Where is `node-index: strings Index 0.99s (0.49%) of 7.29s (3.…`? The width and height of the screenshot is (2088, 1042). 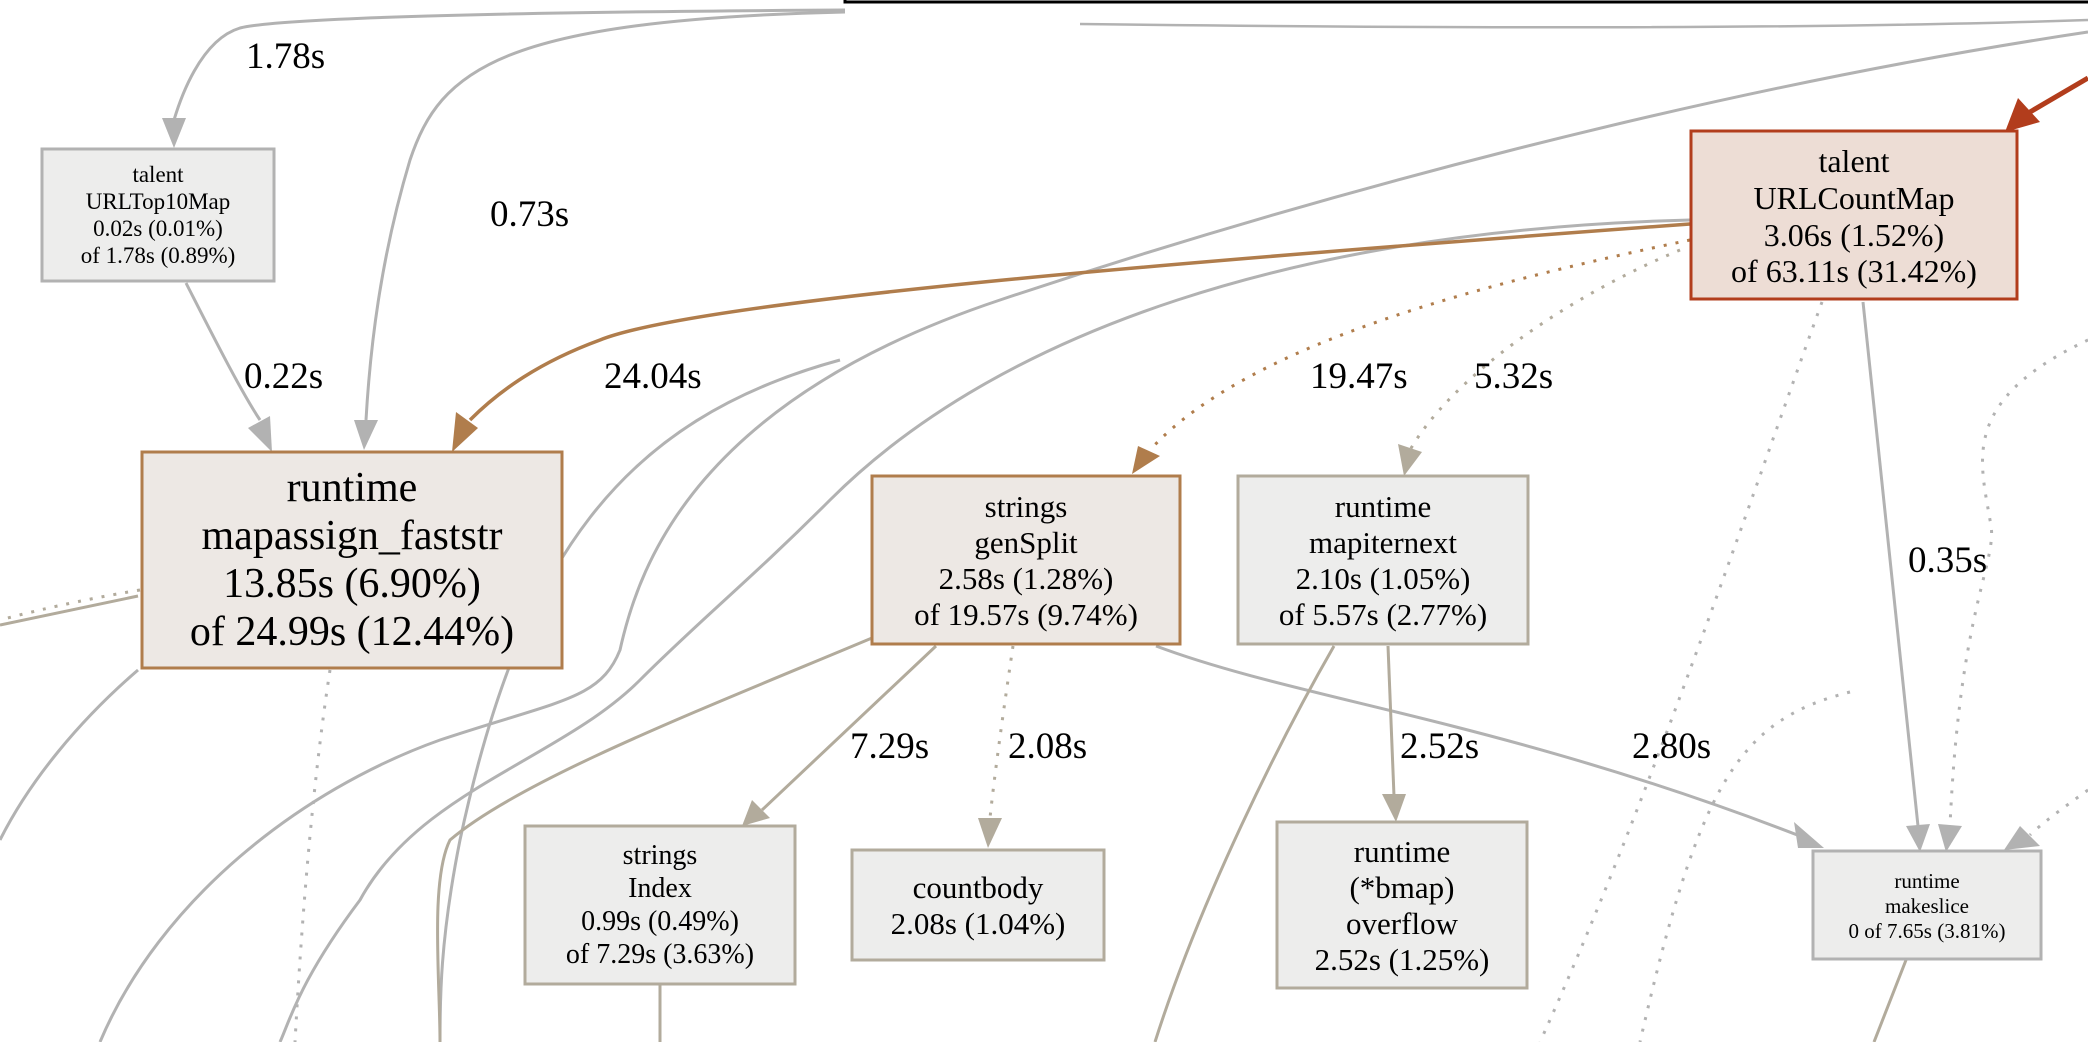
node-index: strings Index 0.99s (0.49%) of 7.29s (3.… is located at coordinates (660, 905).